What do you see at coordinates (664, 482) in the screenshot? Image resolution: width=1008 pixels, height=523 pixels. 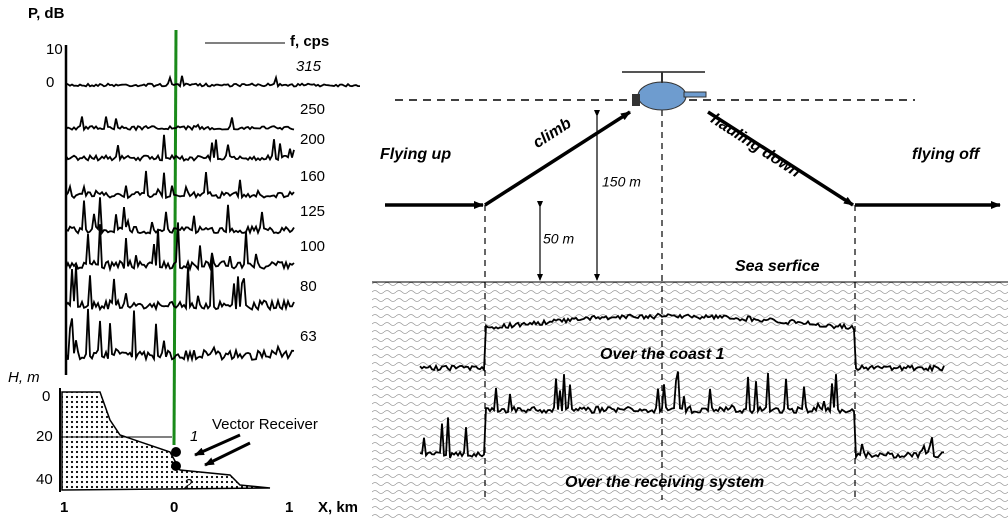 I see `trace-label: Over the receiving system` at bounding box center [664, 482].